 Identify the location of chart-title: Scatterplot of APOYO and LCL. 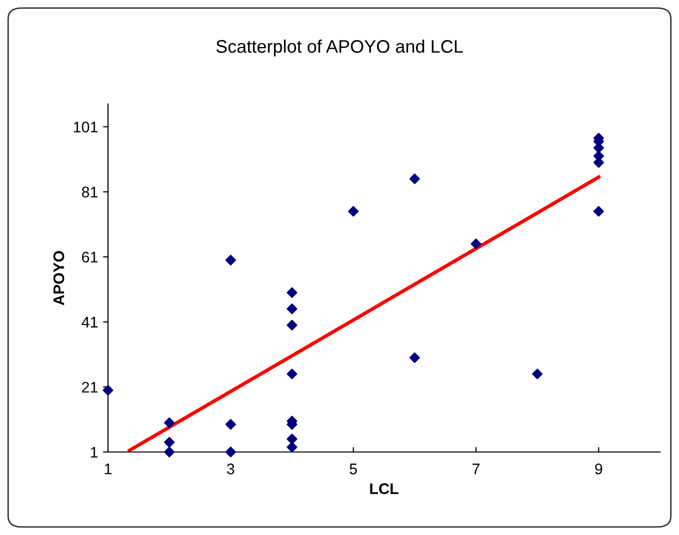
(339, 48).